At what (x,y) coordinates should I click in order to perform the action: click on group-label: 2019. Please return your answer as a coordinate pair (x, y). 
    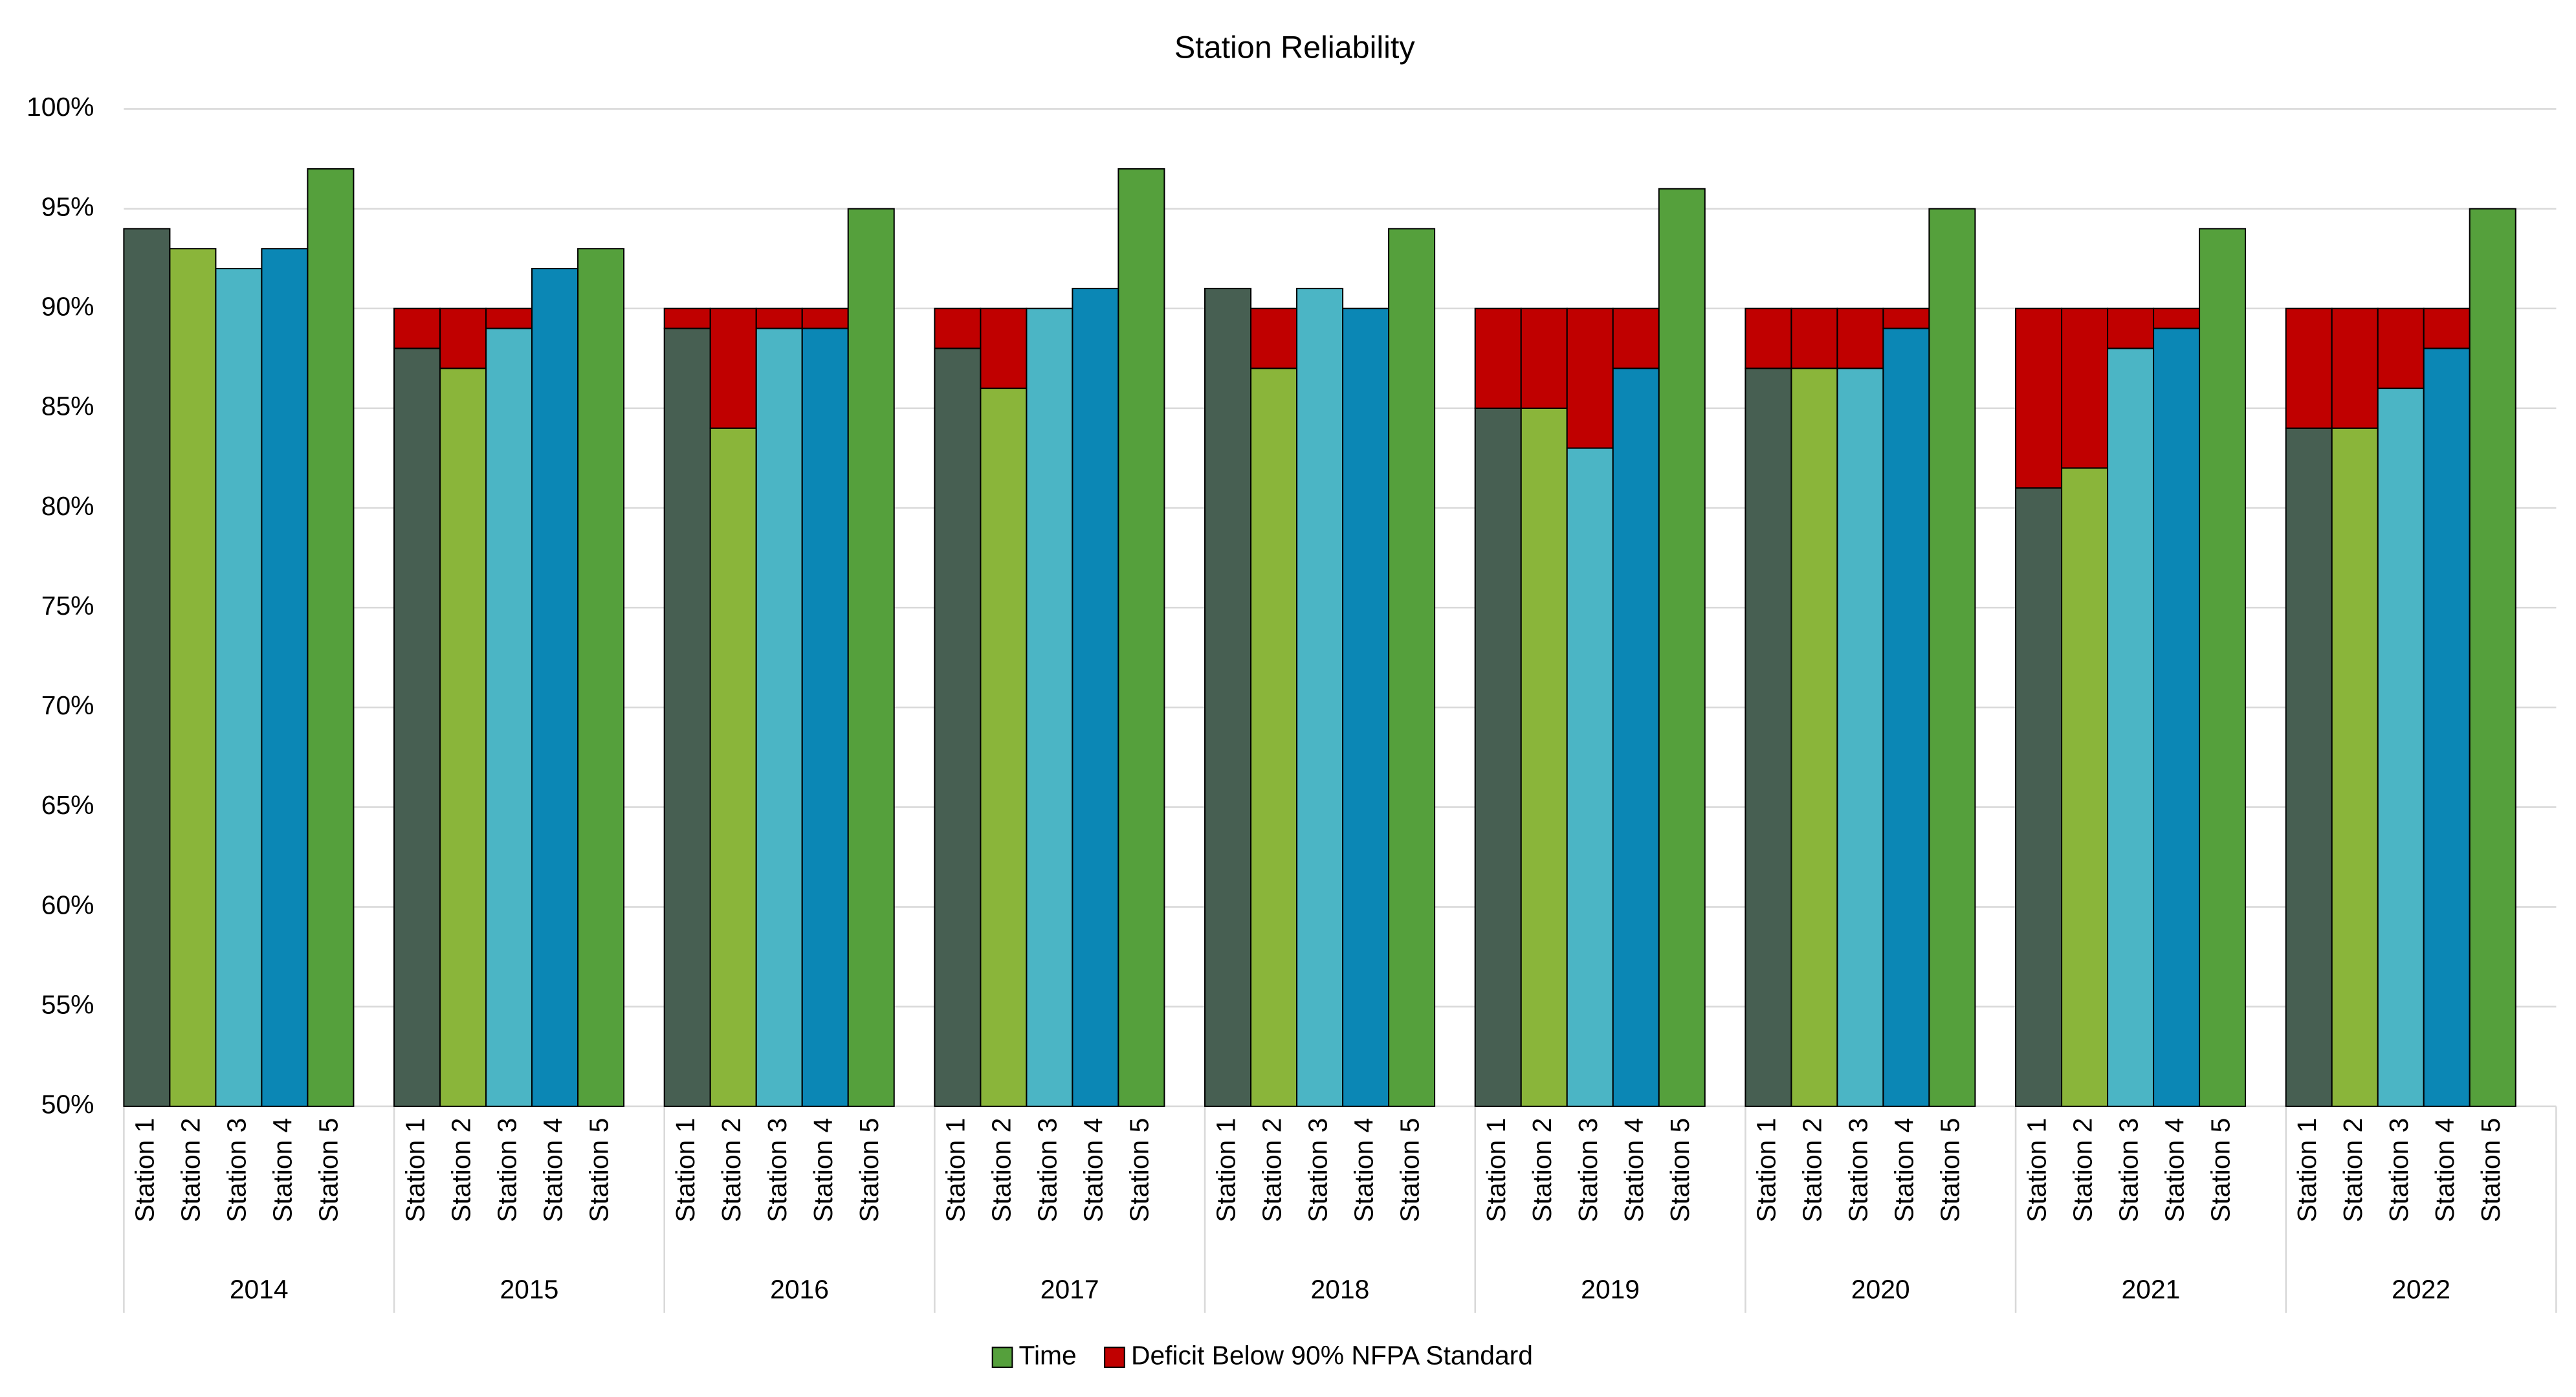
    Looking at the image, I should click on (1611, 1289).